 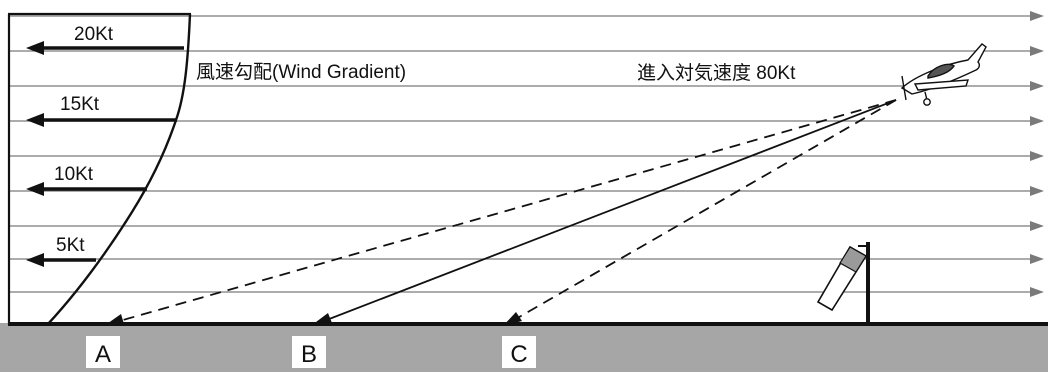 What do you see at coordinates (301, 72) in the screenshot?
I see `wind-gradient-title: 風速勾配(Wind Gradient)` at bounding box center [301, 72].